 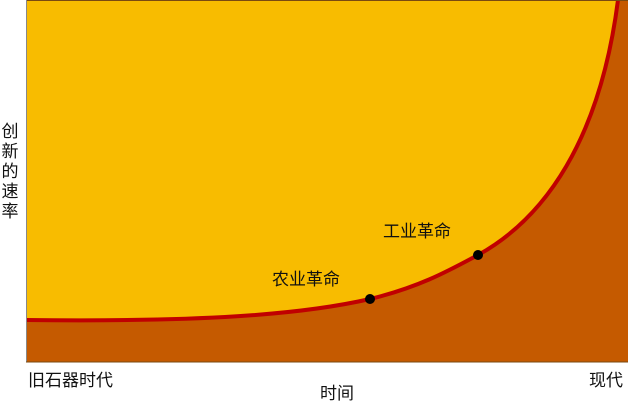 What do you see at coordinates (606, 381) in the screenshot?
I see `x-end-label: 现代` at bounding box center [606, 381].